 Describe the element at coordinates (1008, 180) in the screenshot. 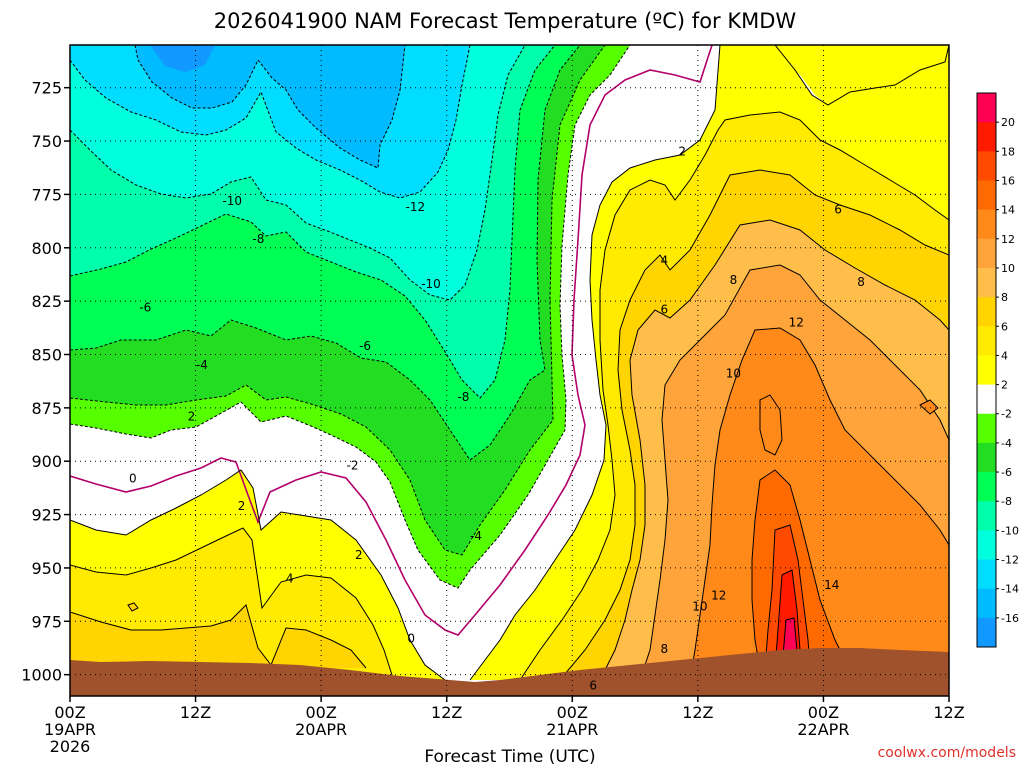

I see `colorbar-label: 16` at that location.